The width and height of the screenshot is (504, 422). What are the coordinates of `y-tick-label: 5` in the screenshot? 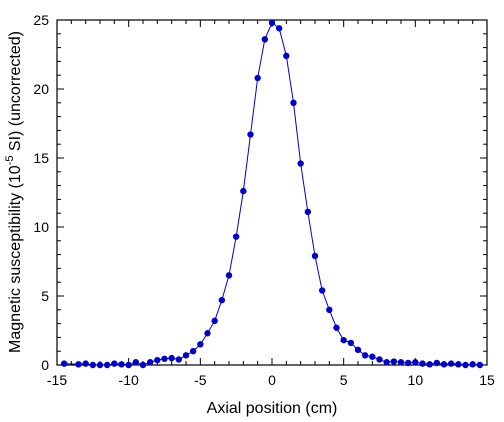 It's located at (45, 296).